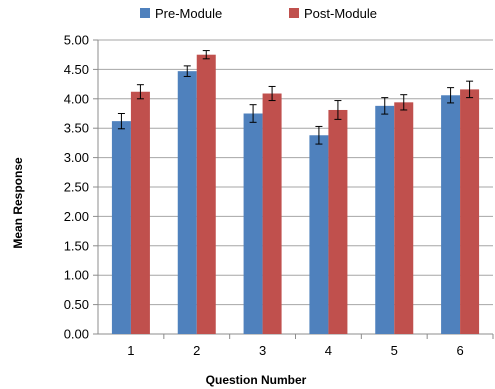 The width and height of the screenshot is (495, 389). What do you see at coordinates (328, 350) in the screenshot?
I see `x-tick-label-4: 4` at bounding box center [328, 350].